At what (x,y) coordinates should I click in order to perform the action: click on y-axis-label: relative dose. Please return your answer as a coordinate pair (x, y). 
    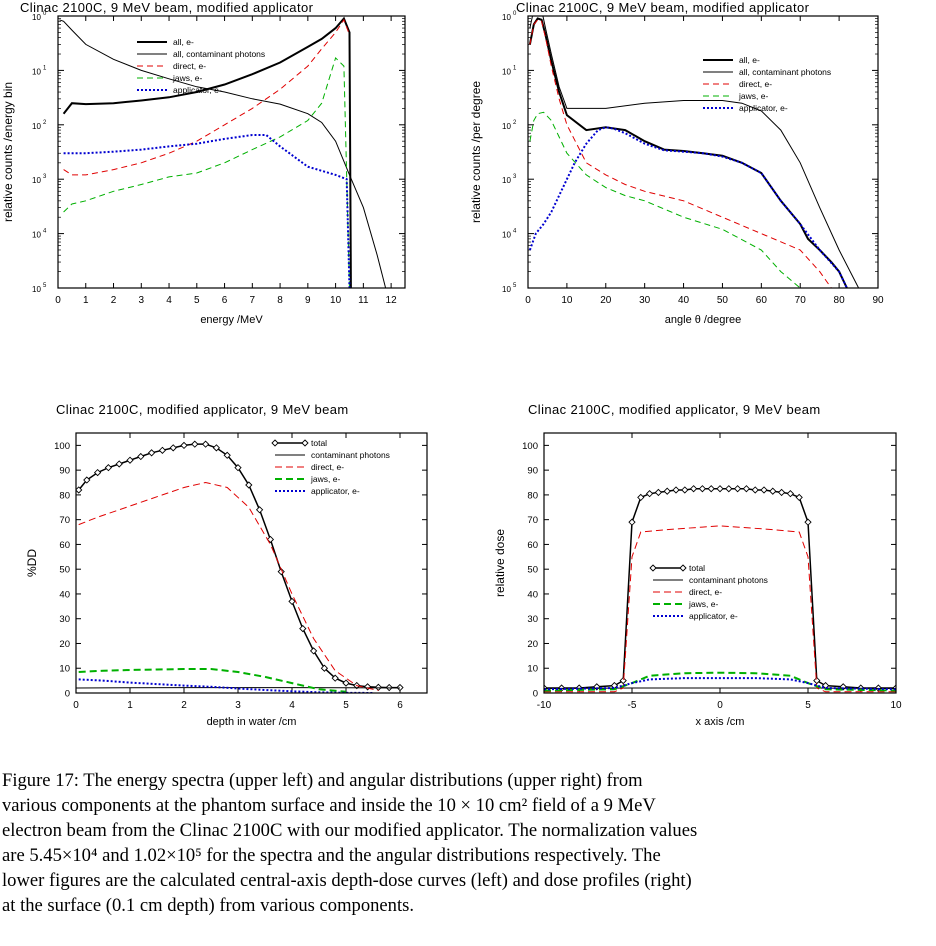
    Looking at the image, I should click on (500, 563).